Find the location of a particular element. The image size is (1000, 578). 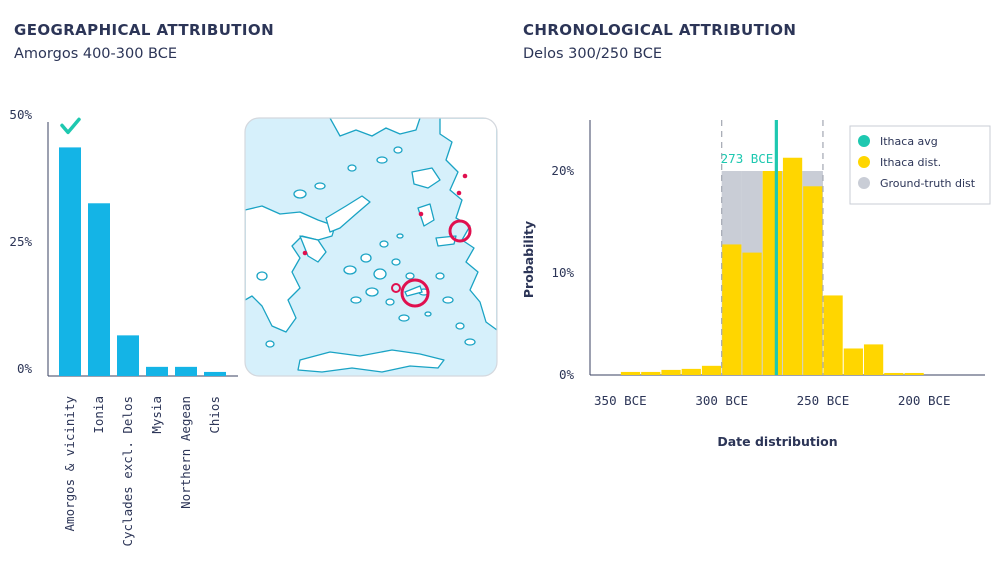

x-tick-label: Mysia is located at coordinates (156, 415).